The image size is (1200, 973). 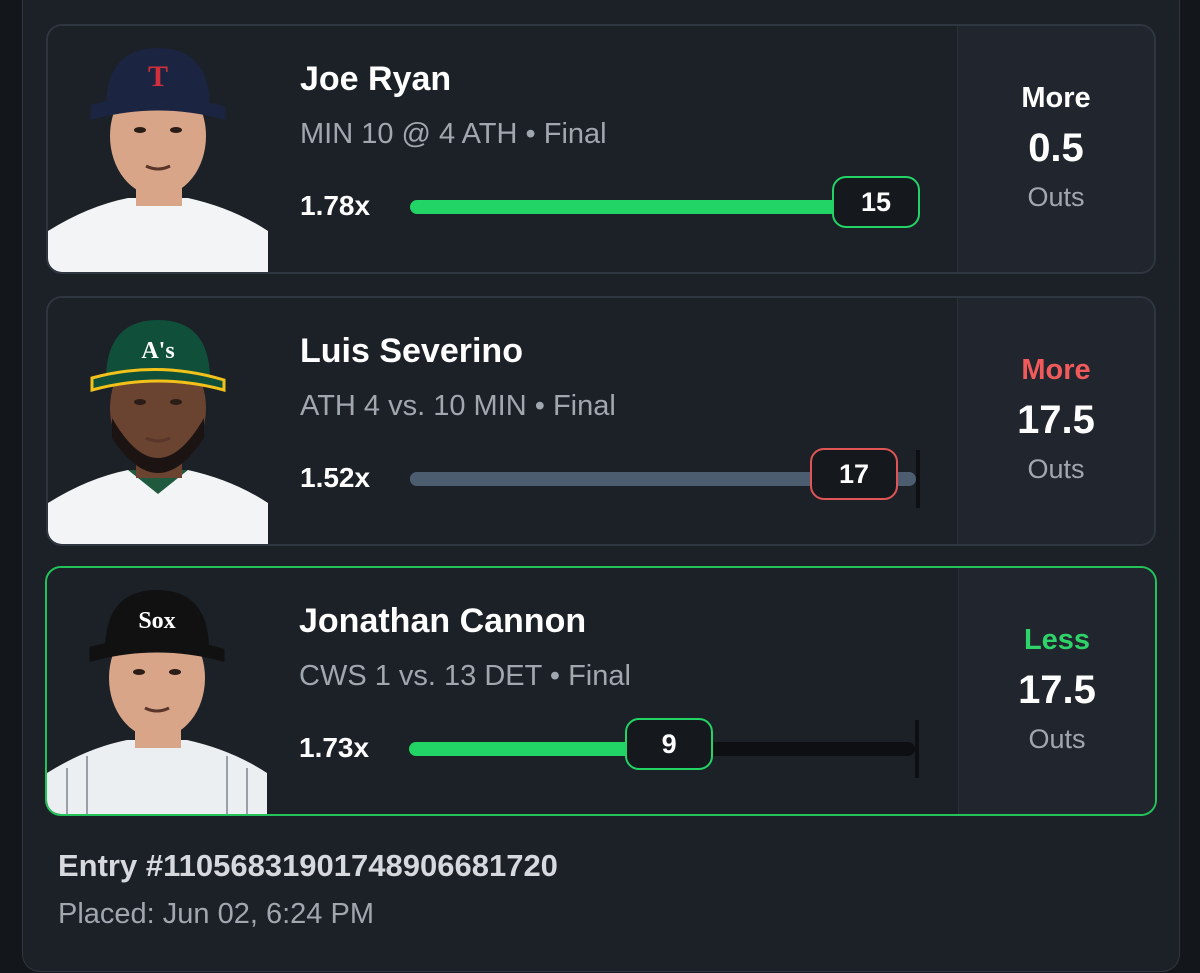 I want to click on result-pill: 17, so click(x=854, y=474).